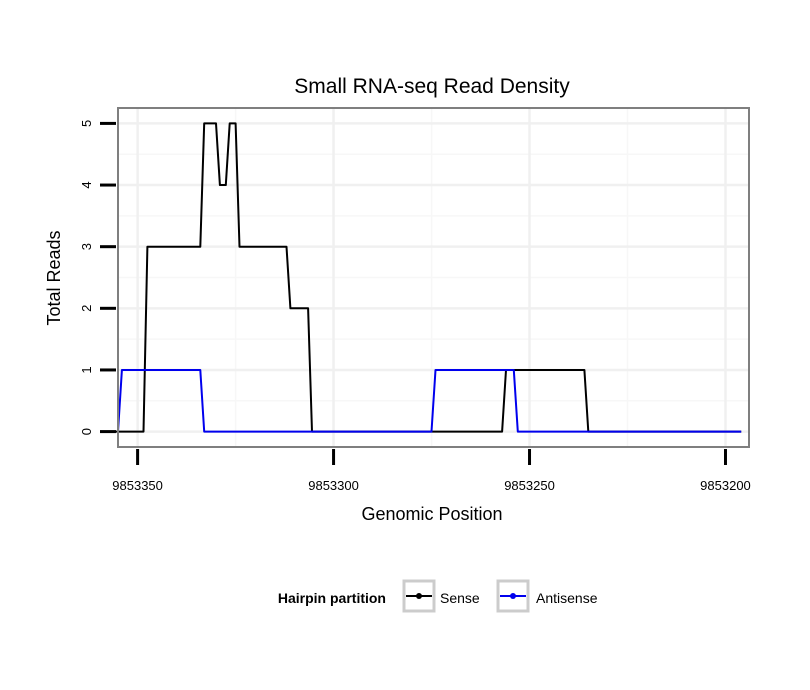 This screenshot has width=810, height=690. What do you see at coordinates (460, 598) in the screenshot?
I see `legend-label-sense: Sense` at bounding box center [460, 598].